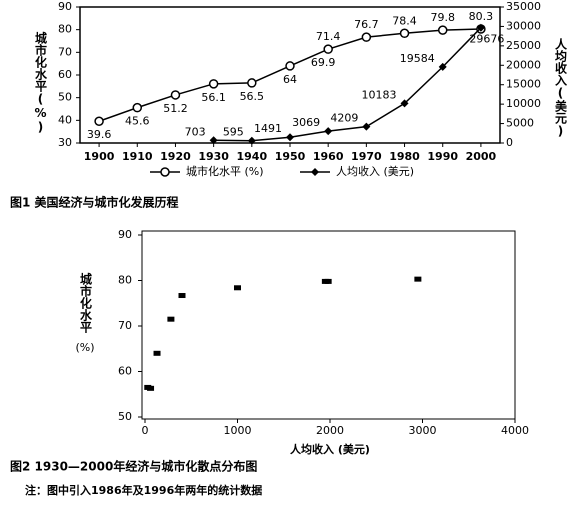 The width and height of the screenshot is (579, 511). Describe the element at coordinates (213, 156) in the screenshot. I see `x-tick-label: 1930` at that location.